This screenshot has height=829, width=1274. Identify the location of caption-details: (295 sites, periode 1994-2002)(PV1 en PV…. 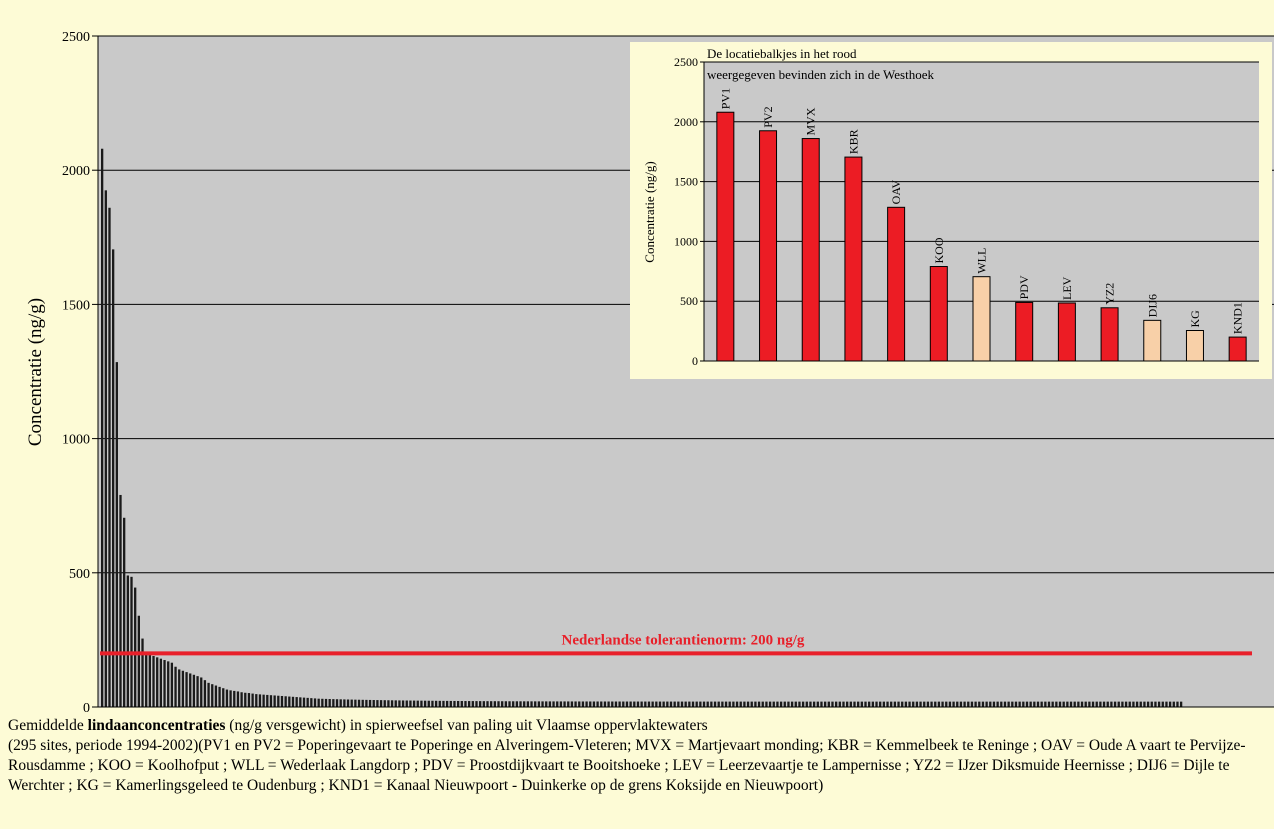
(627, 765).